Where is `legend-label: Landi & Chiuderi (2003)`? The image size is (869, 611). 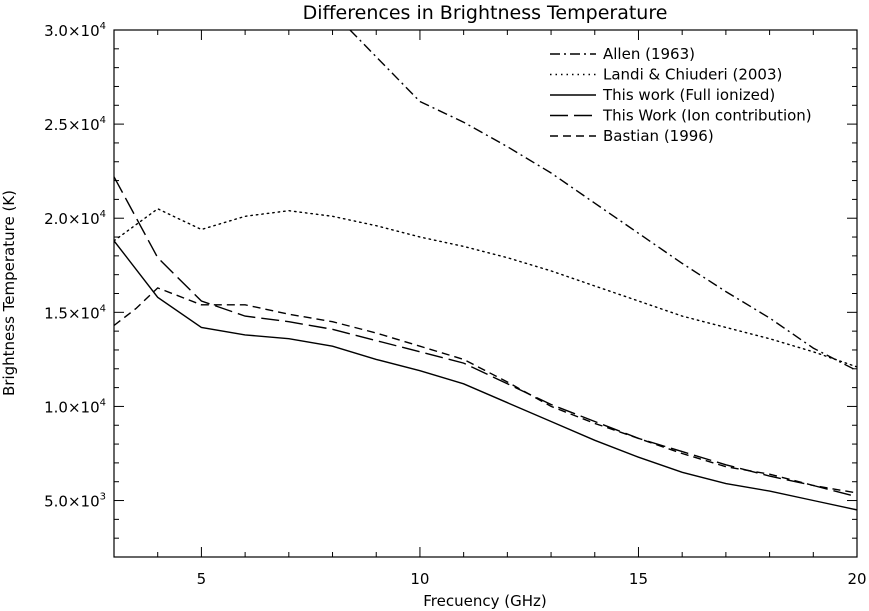 legend-label: Landi & Chiuderi (2003) is located at coordinates (692, 75).